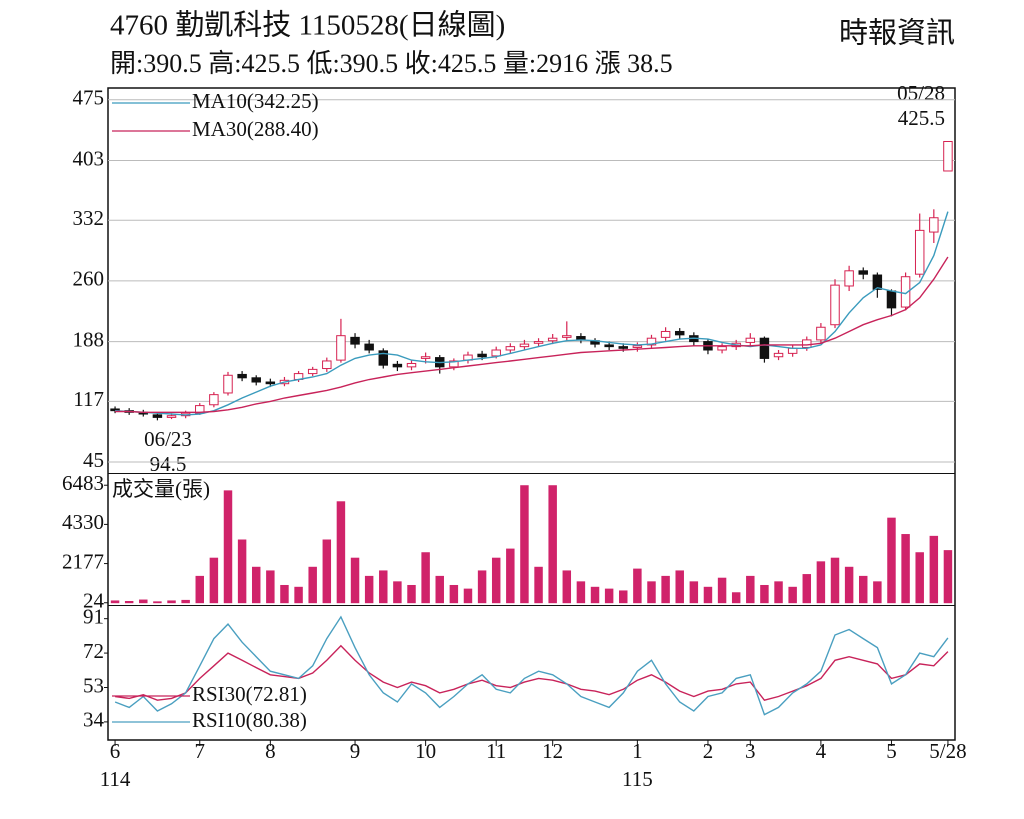 The height and width of the screenshot is (819, 1024). What do you see at coordinates (891, 751) in the screenshot?
I see `x-tick-label: 5` at bounding box center [891, 751].